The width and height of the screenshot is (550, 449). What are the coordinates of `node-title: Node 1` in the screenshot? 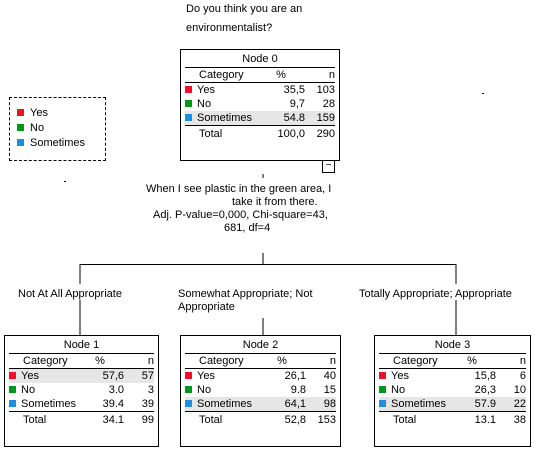 It's located at (81, 346).